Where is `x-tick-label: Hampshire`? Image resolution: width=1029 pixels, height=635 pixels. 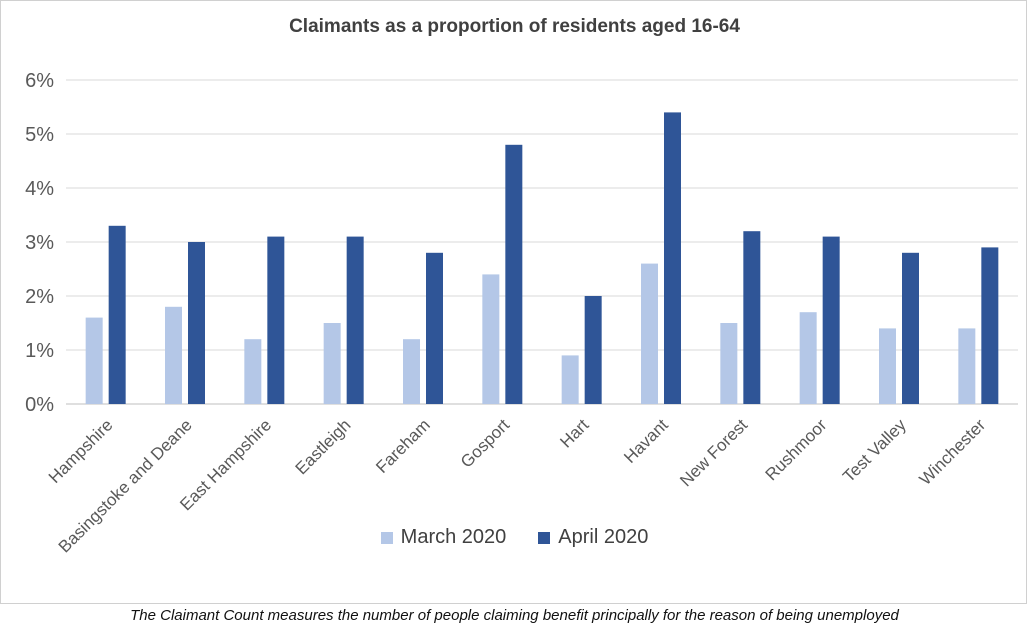
x-tick-label: Hampshire is located at coordinates (81, 451).